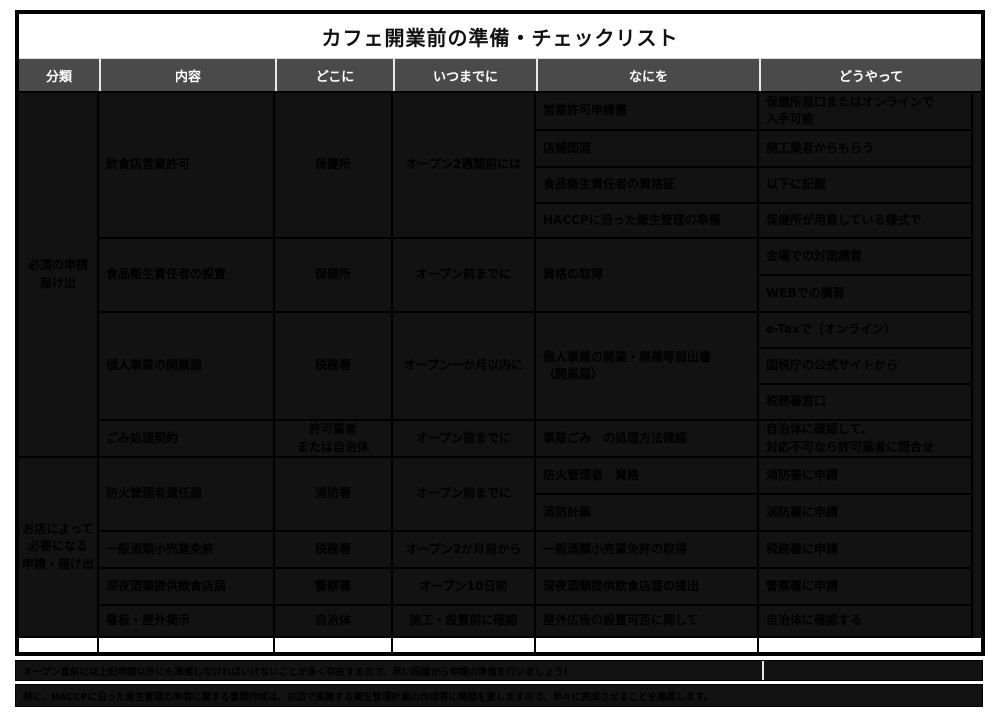 The width and height of the screenshot is (1000, 717). Describe the element at coordinates (647, 367) in the screenshot. I see `what-opening-notification: 個人事業の開業・廃業等届出書 （開業届）` at that location.